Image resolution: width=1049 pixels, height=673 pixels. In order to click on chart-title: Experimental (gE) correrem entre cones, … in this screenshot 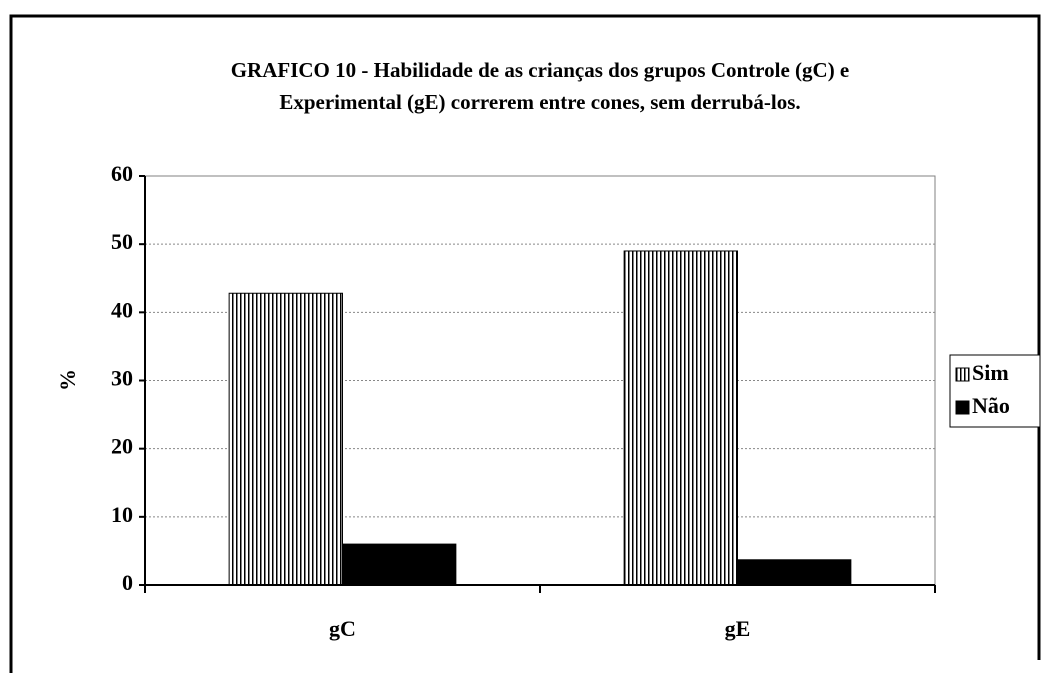, I will do `click(539, 102)`.